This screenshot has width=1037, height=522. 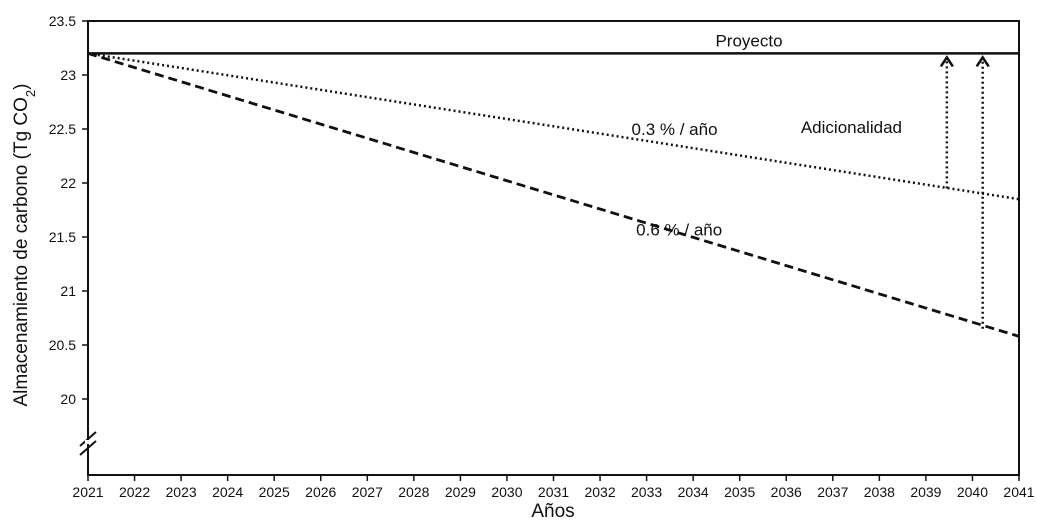 What do you see at coordinates (646, 492) in the screenshot?
I see `x-tick-label: 2033` at bounding box center [646, 492].